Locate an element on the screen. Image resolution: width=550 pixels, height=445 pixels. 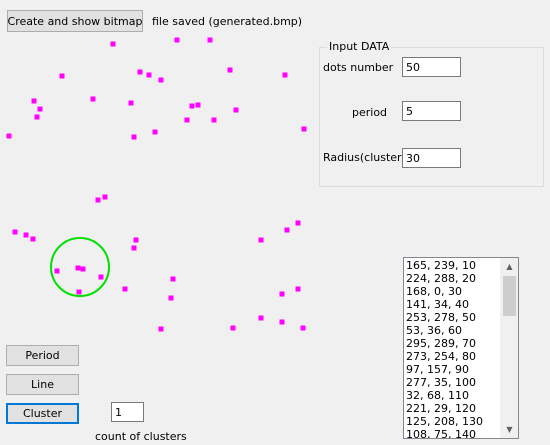
list-item: 53, 36, 60 is located at coordinates (434, 330).